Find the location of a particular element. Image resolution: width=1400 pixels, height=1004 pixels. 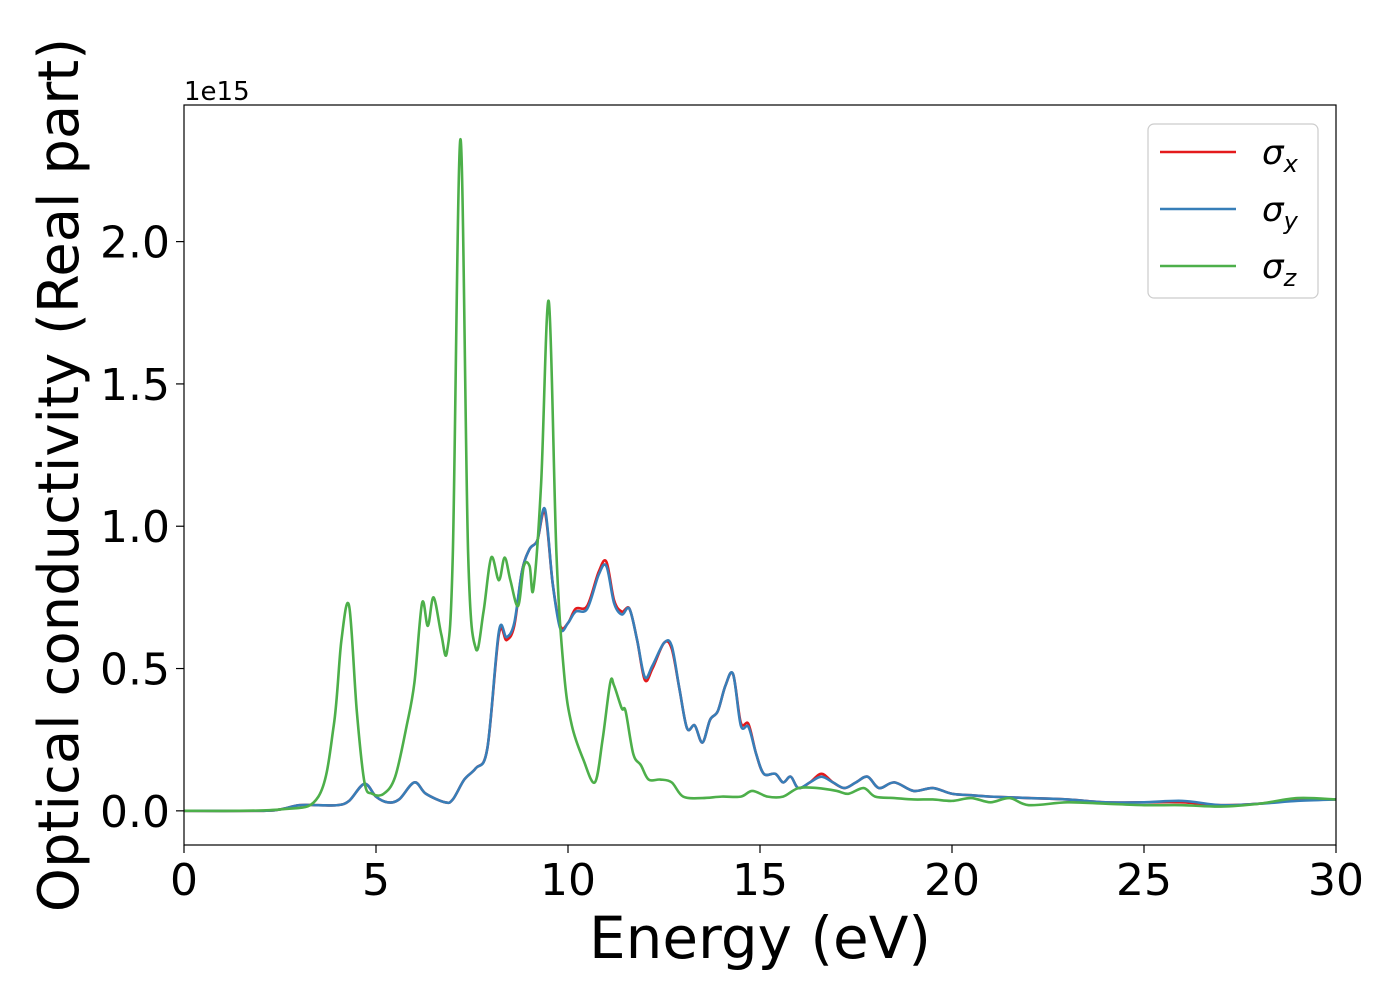

y-tick-label: 1.5 is located at coordinates (135, 385).